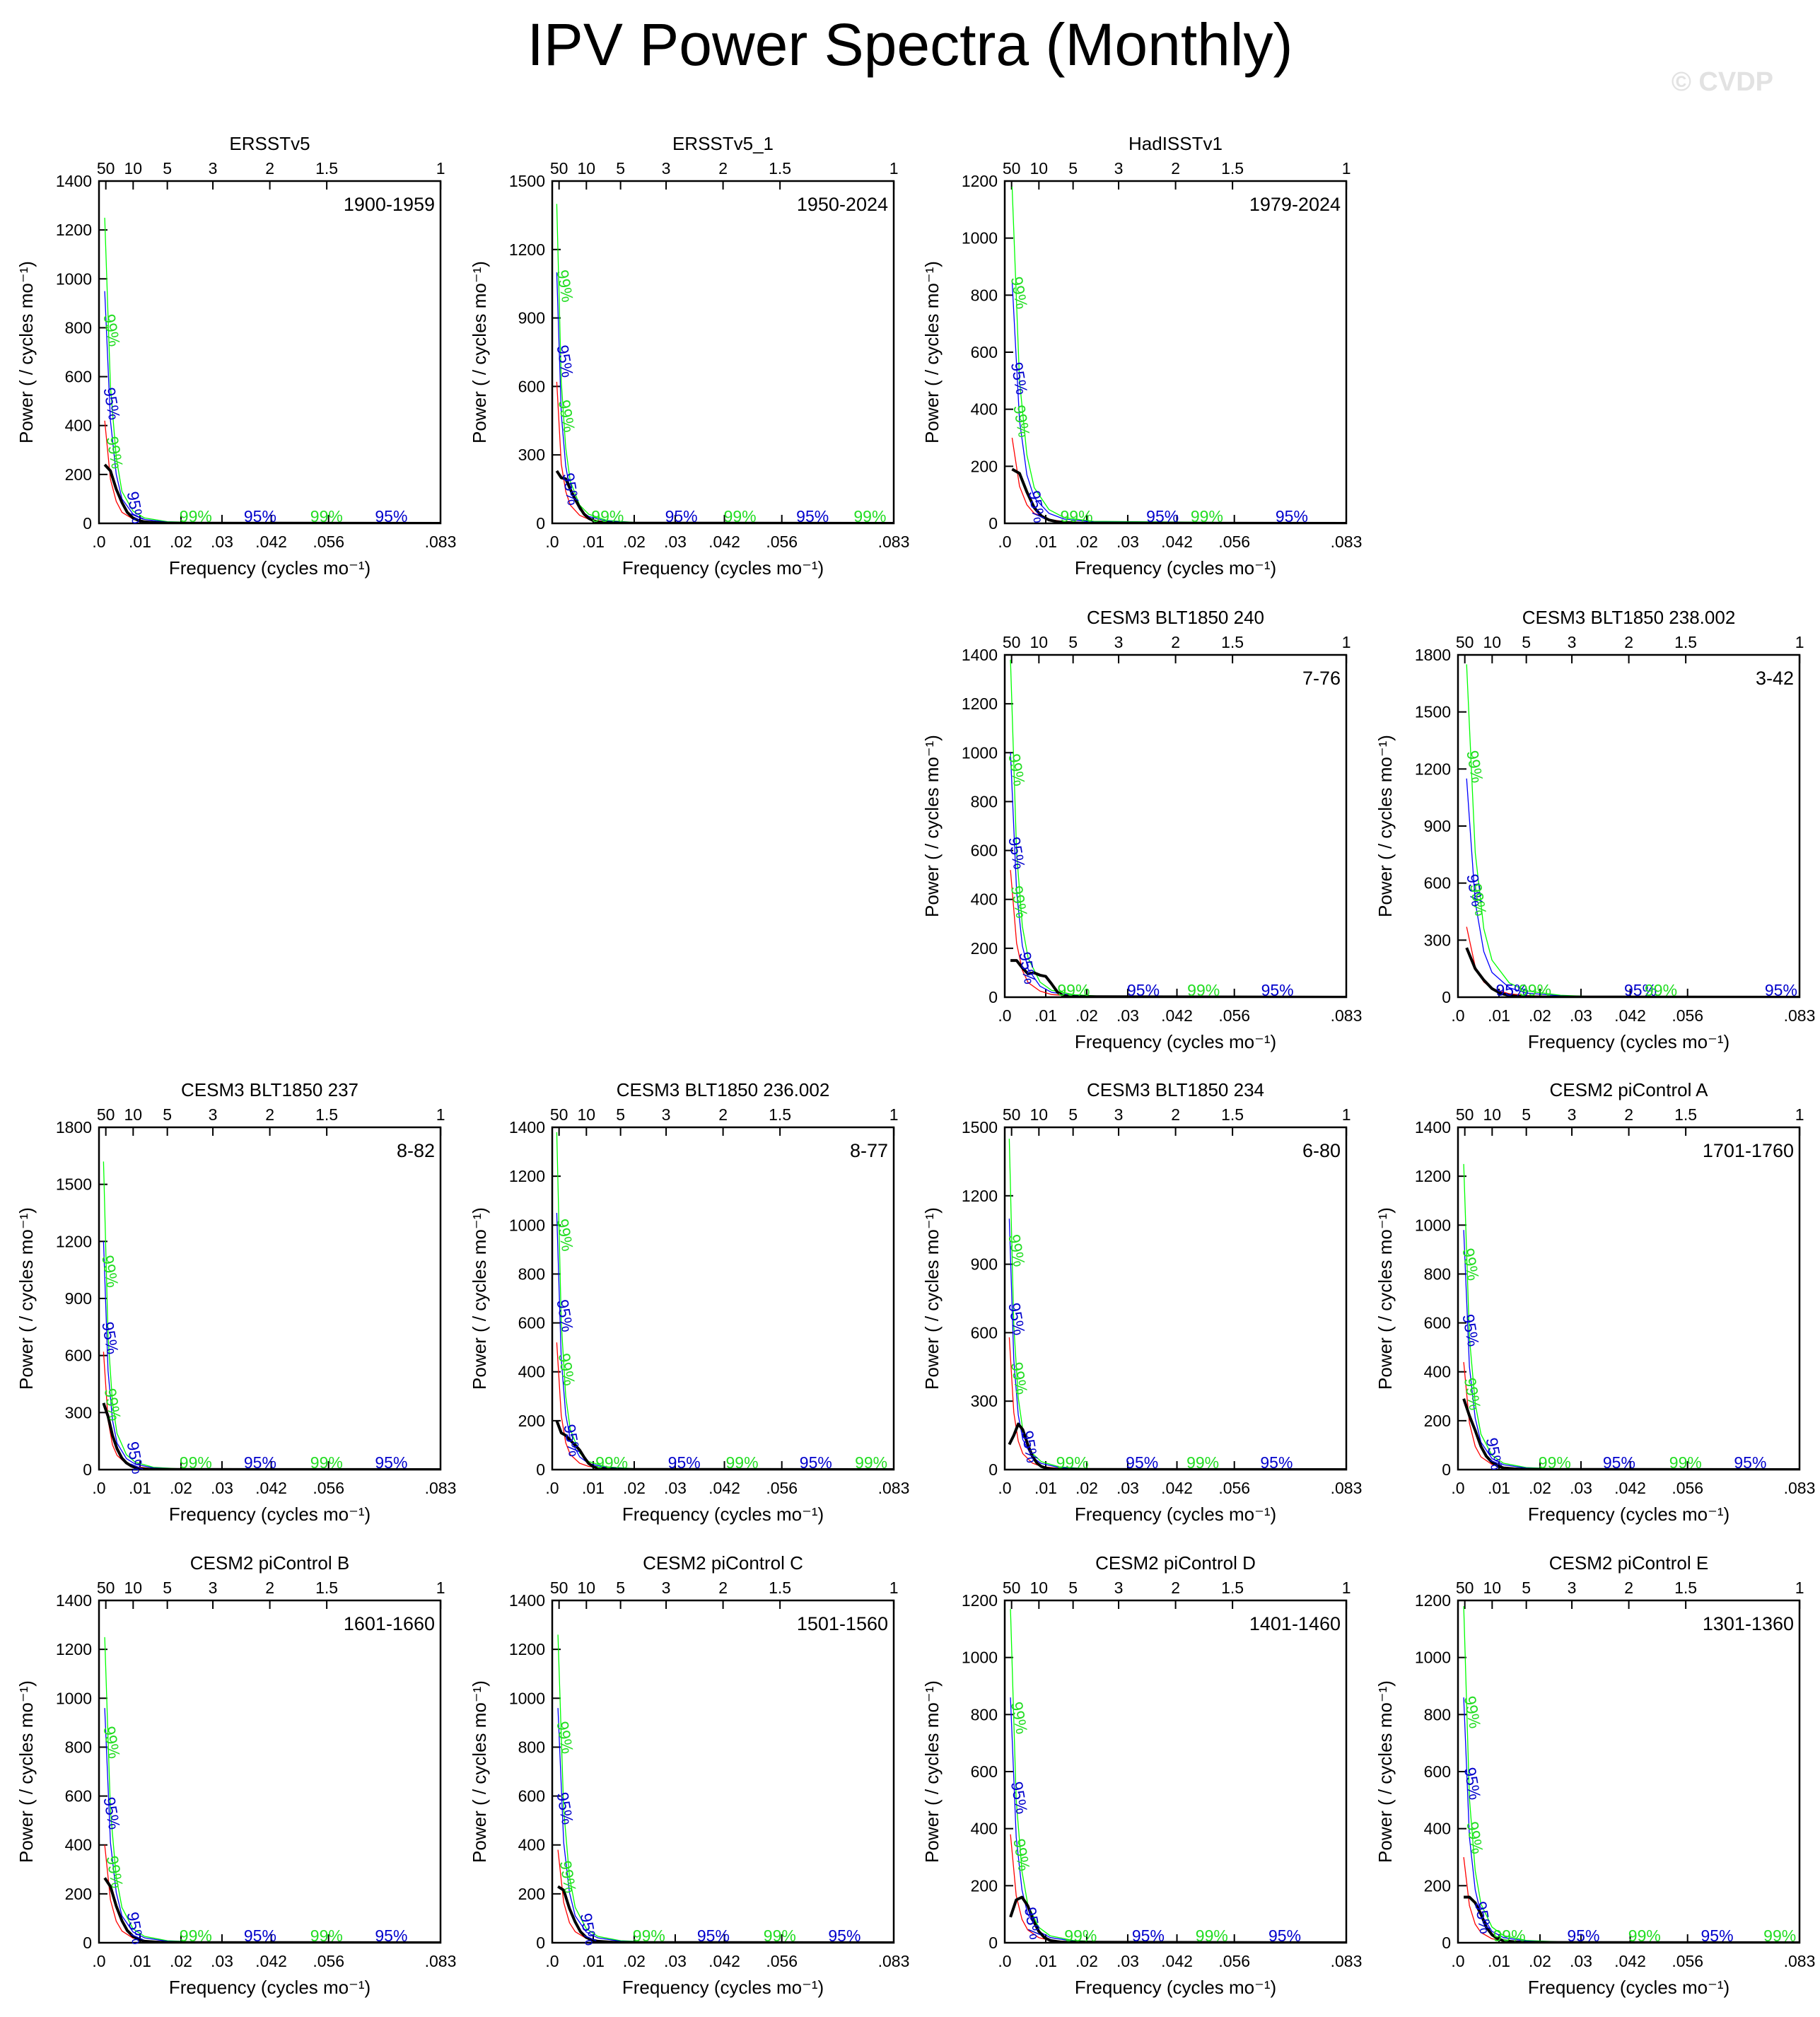  What do you see at coordinates (1722, 82) in the screenshot?
I see `cvdp-watermark: © CVDP` at bounding box center [1722, 82].